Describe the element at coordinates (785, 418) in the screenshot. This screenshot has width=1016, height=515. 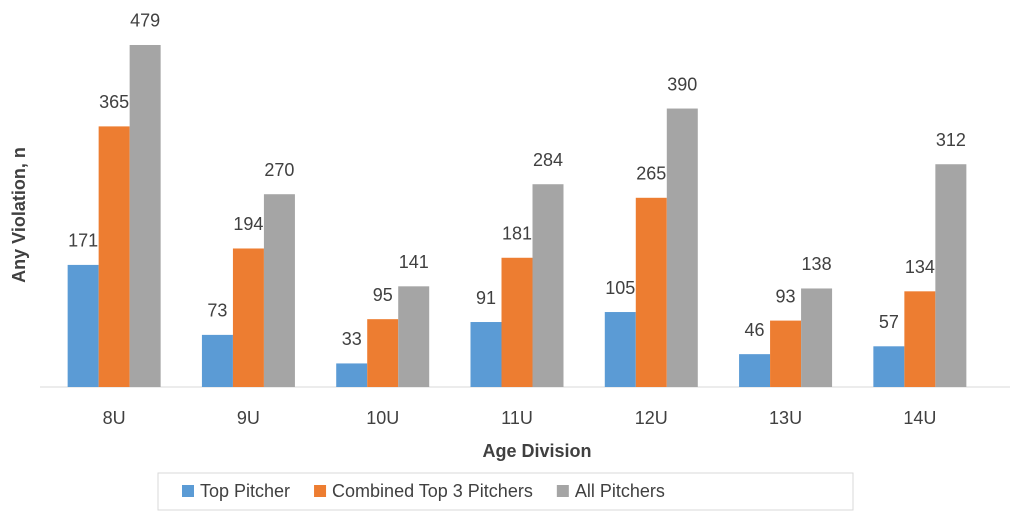
I see `x-tick-label: 13U` at that location.